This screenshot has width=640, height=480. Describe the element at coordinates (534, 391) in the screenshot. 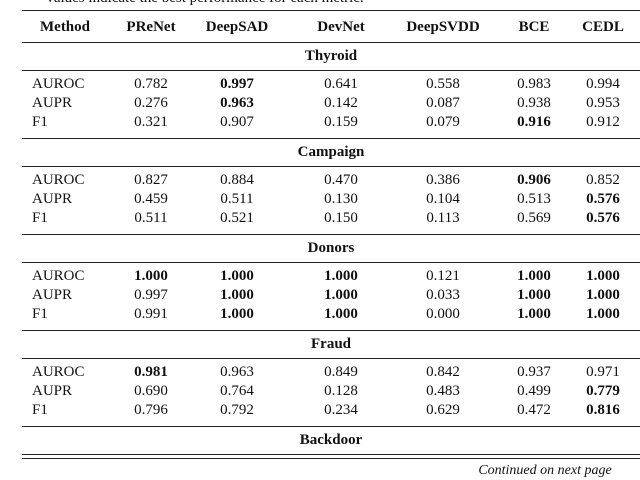

I see `cell: 0.499` at that location.